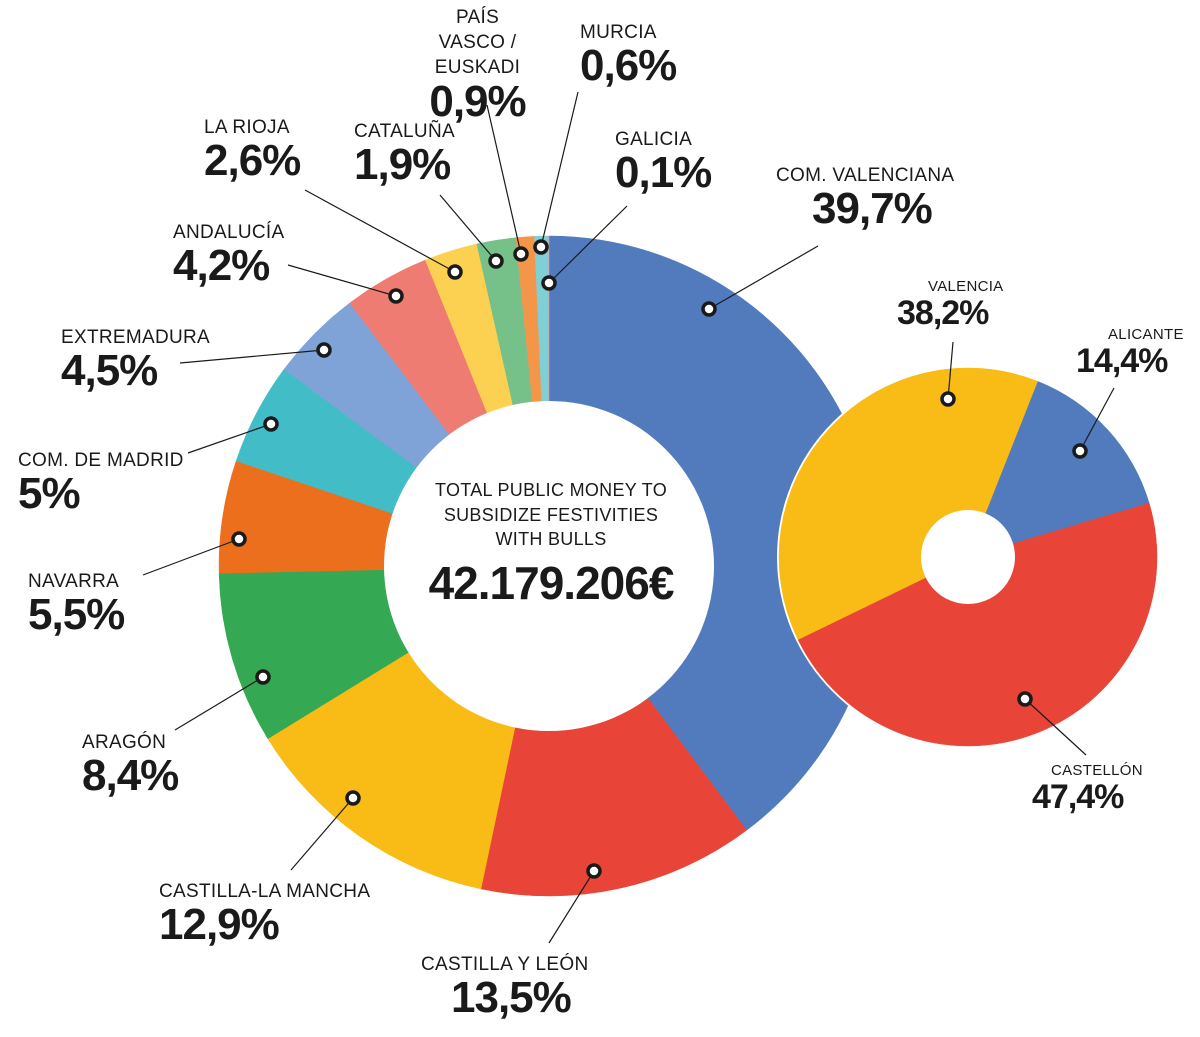  What do you see at coordinates (709, 309) in the screenshot?
I see `marker-com-valenciana` at bounding box center [709, 309].